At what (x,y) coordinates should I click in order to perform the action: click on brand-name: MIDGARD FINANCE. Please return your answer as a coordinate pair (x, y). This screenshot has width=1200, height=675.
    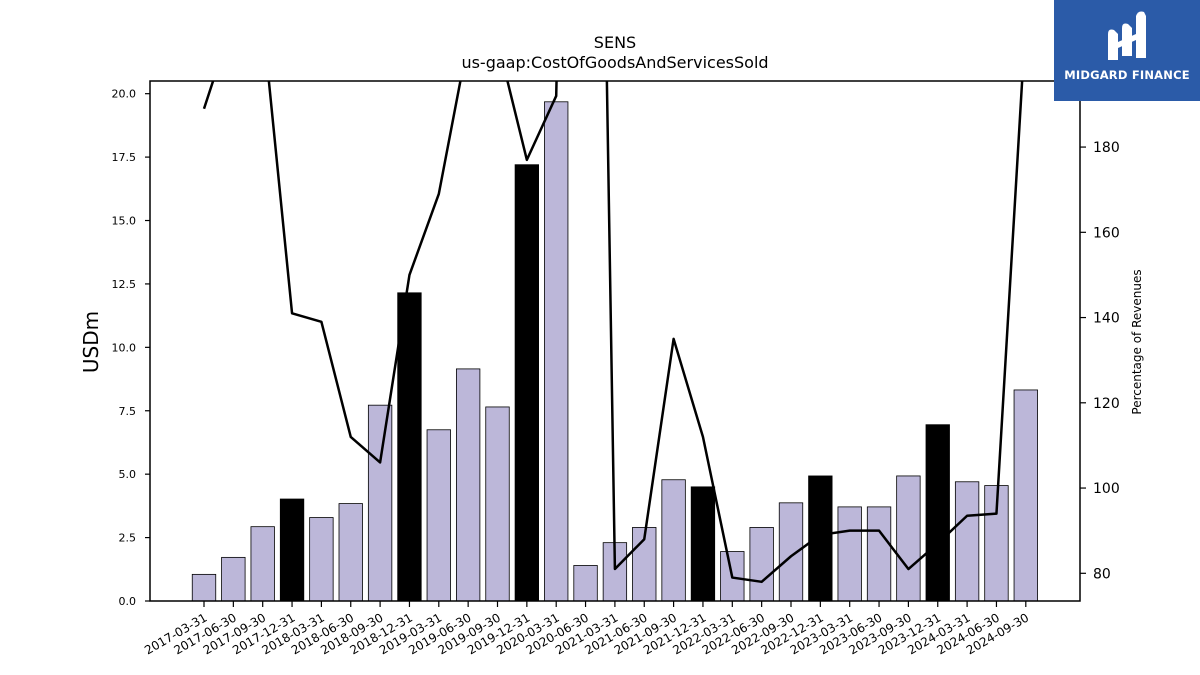
    Looking at the image, I should click on (1127, 75).